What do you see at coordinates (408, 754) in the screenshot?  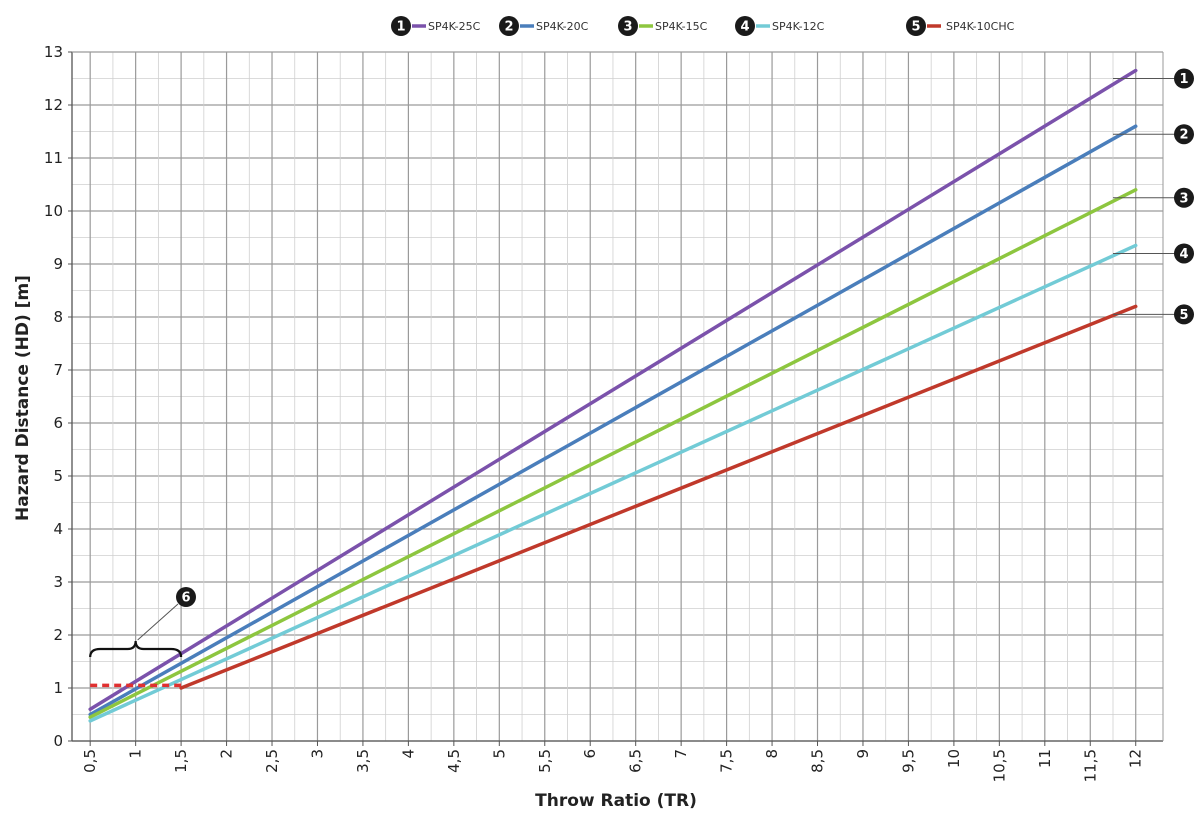 I see `x-tick-label: 4` at bounding box center [408, 754].